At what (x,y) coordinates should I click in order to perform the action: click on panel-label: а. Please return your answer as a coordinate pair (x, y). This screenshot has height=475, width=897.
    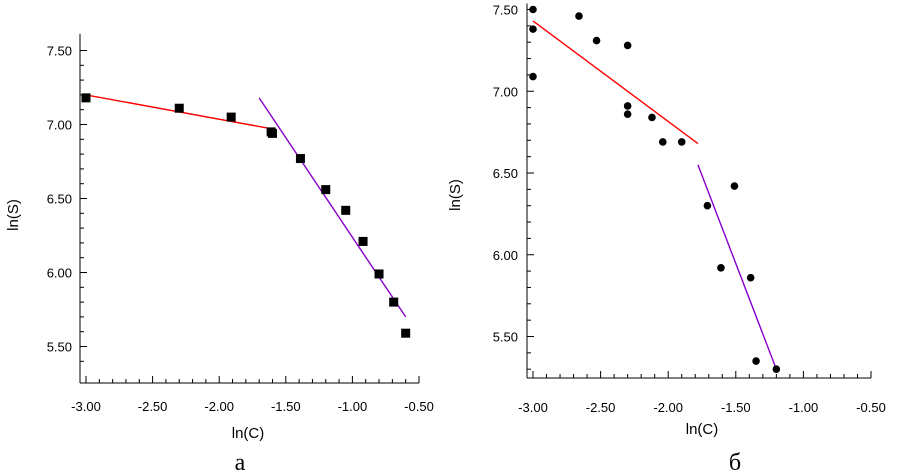
    Looking at the image, I should click on (240, 462).